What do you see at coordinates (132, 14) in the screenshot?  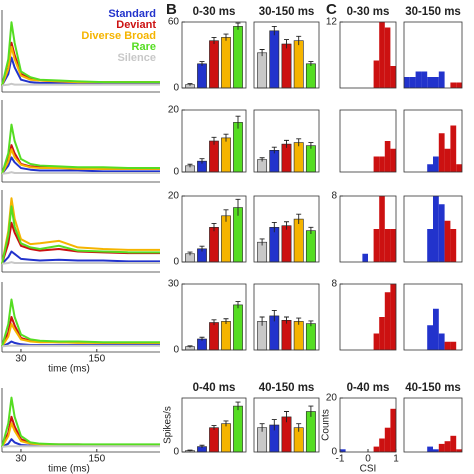 I see `legend-entry: Standard` at bounding box center [132, 14].